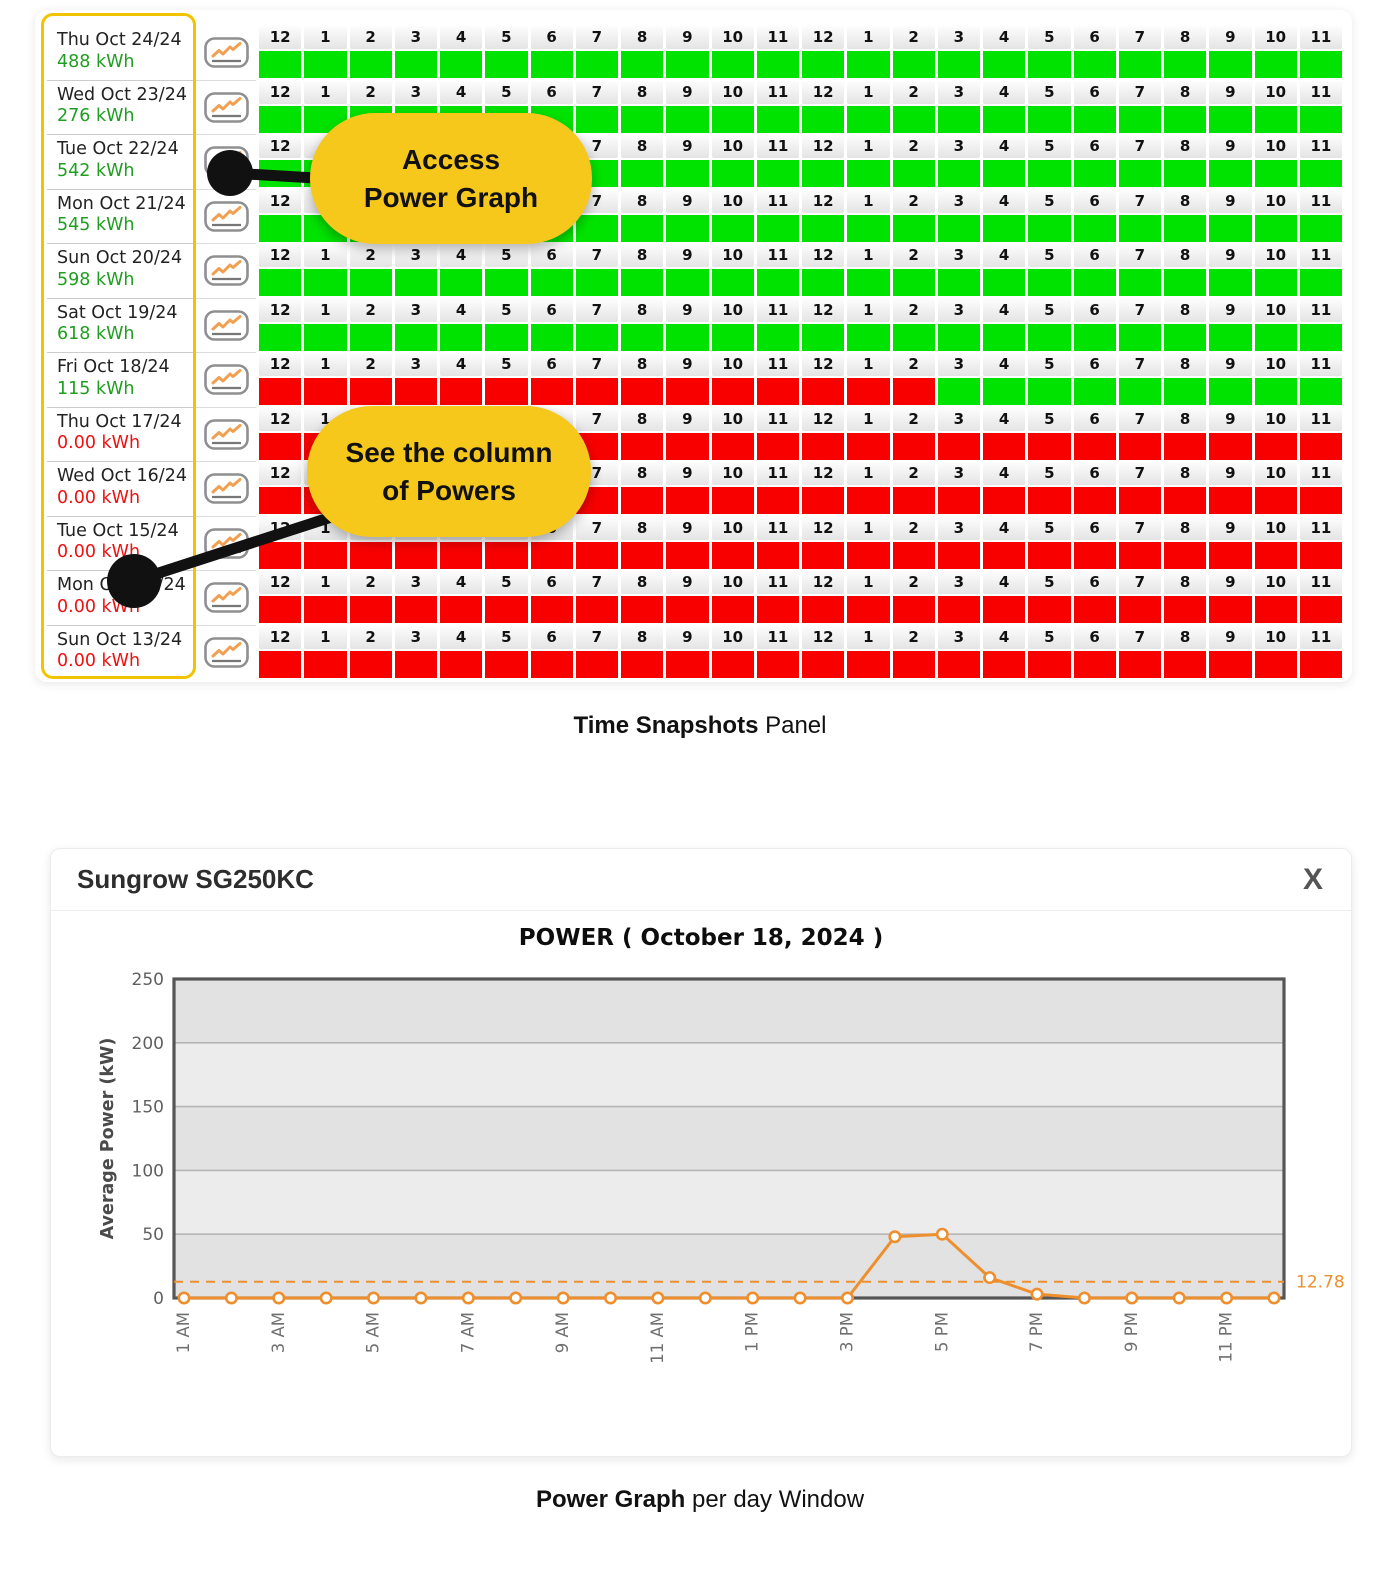  Describe the element at coordinates (325, 324) in the screenshot. I see `hour-column: 1` at that location.